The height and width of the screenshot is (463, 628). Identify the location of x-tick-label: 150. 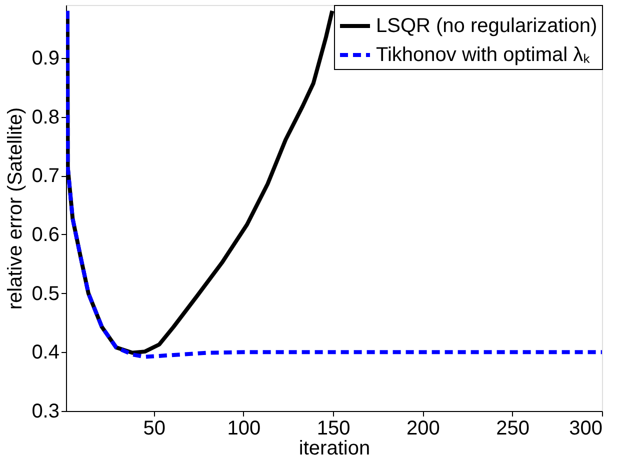
(333, 429).